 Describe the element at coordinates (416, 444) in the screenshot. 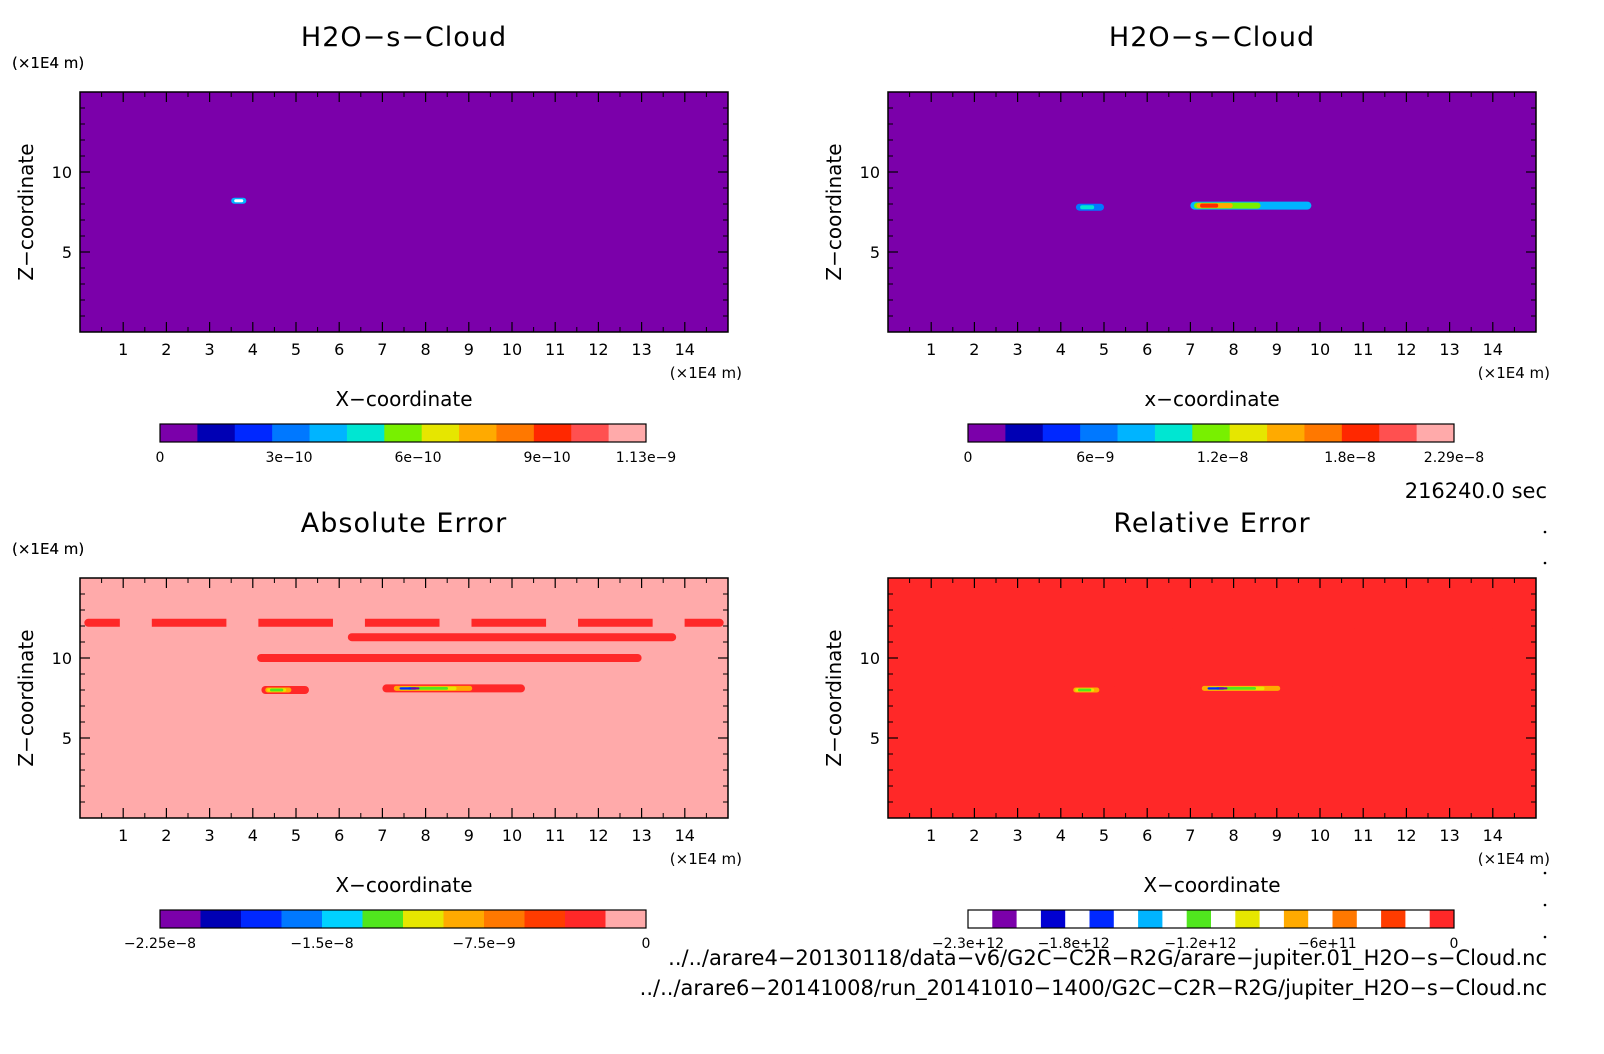

I see `colorbar: 0 3e−10 6e−10 9e−10 1.13e−9` at that location.